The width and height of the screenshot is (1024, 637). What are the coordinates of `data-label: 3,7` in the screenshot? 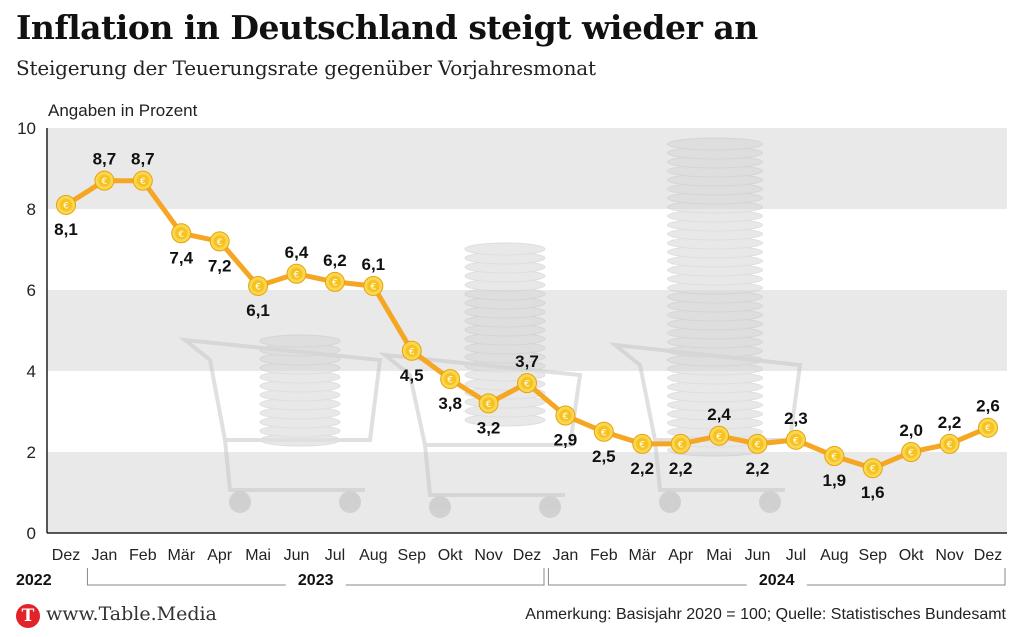 It's located at (527, 361).